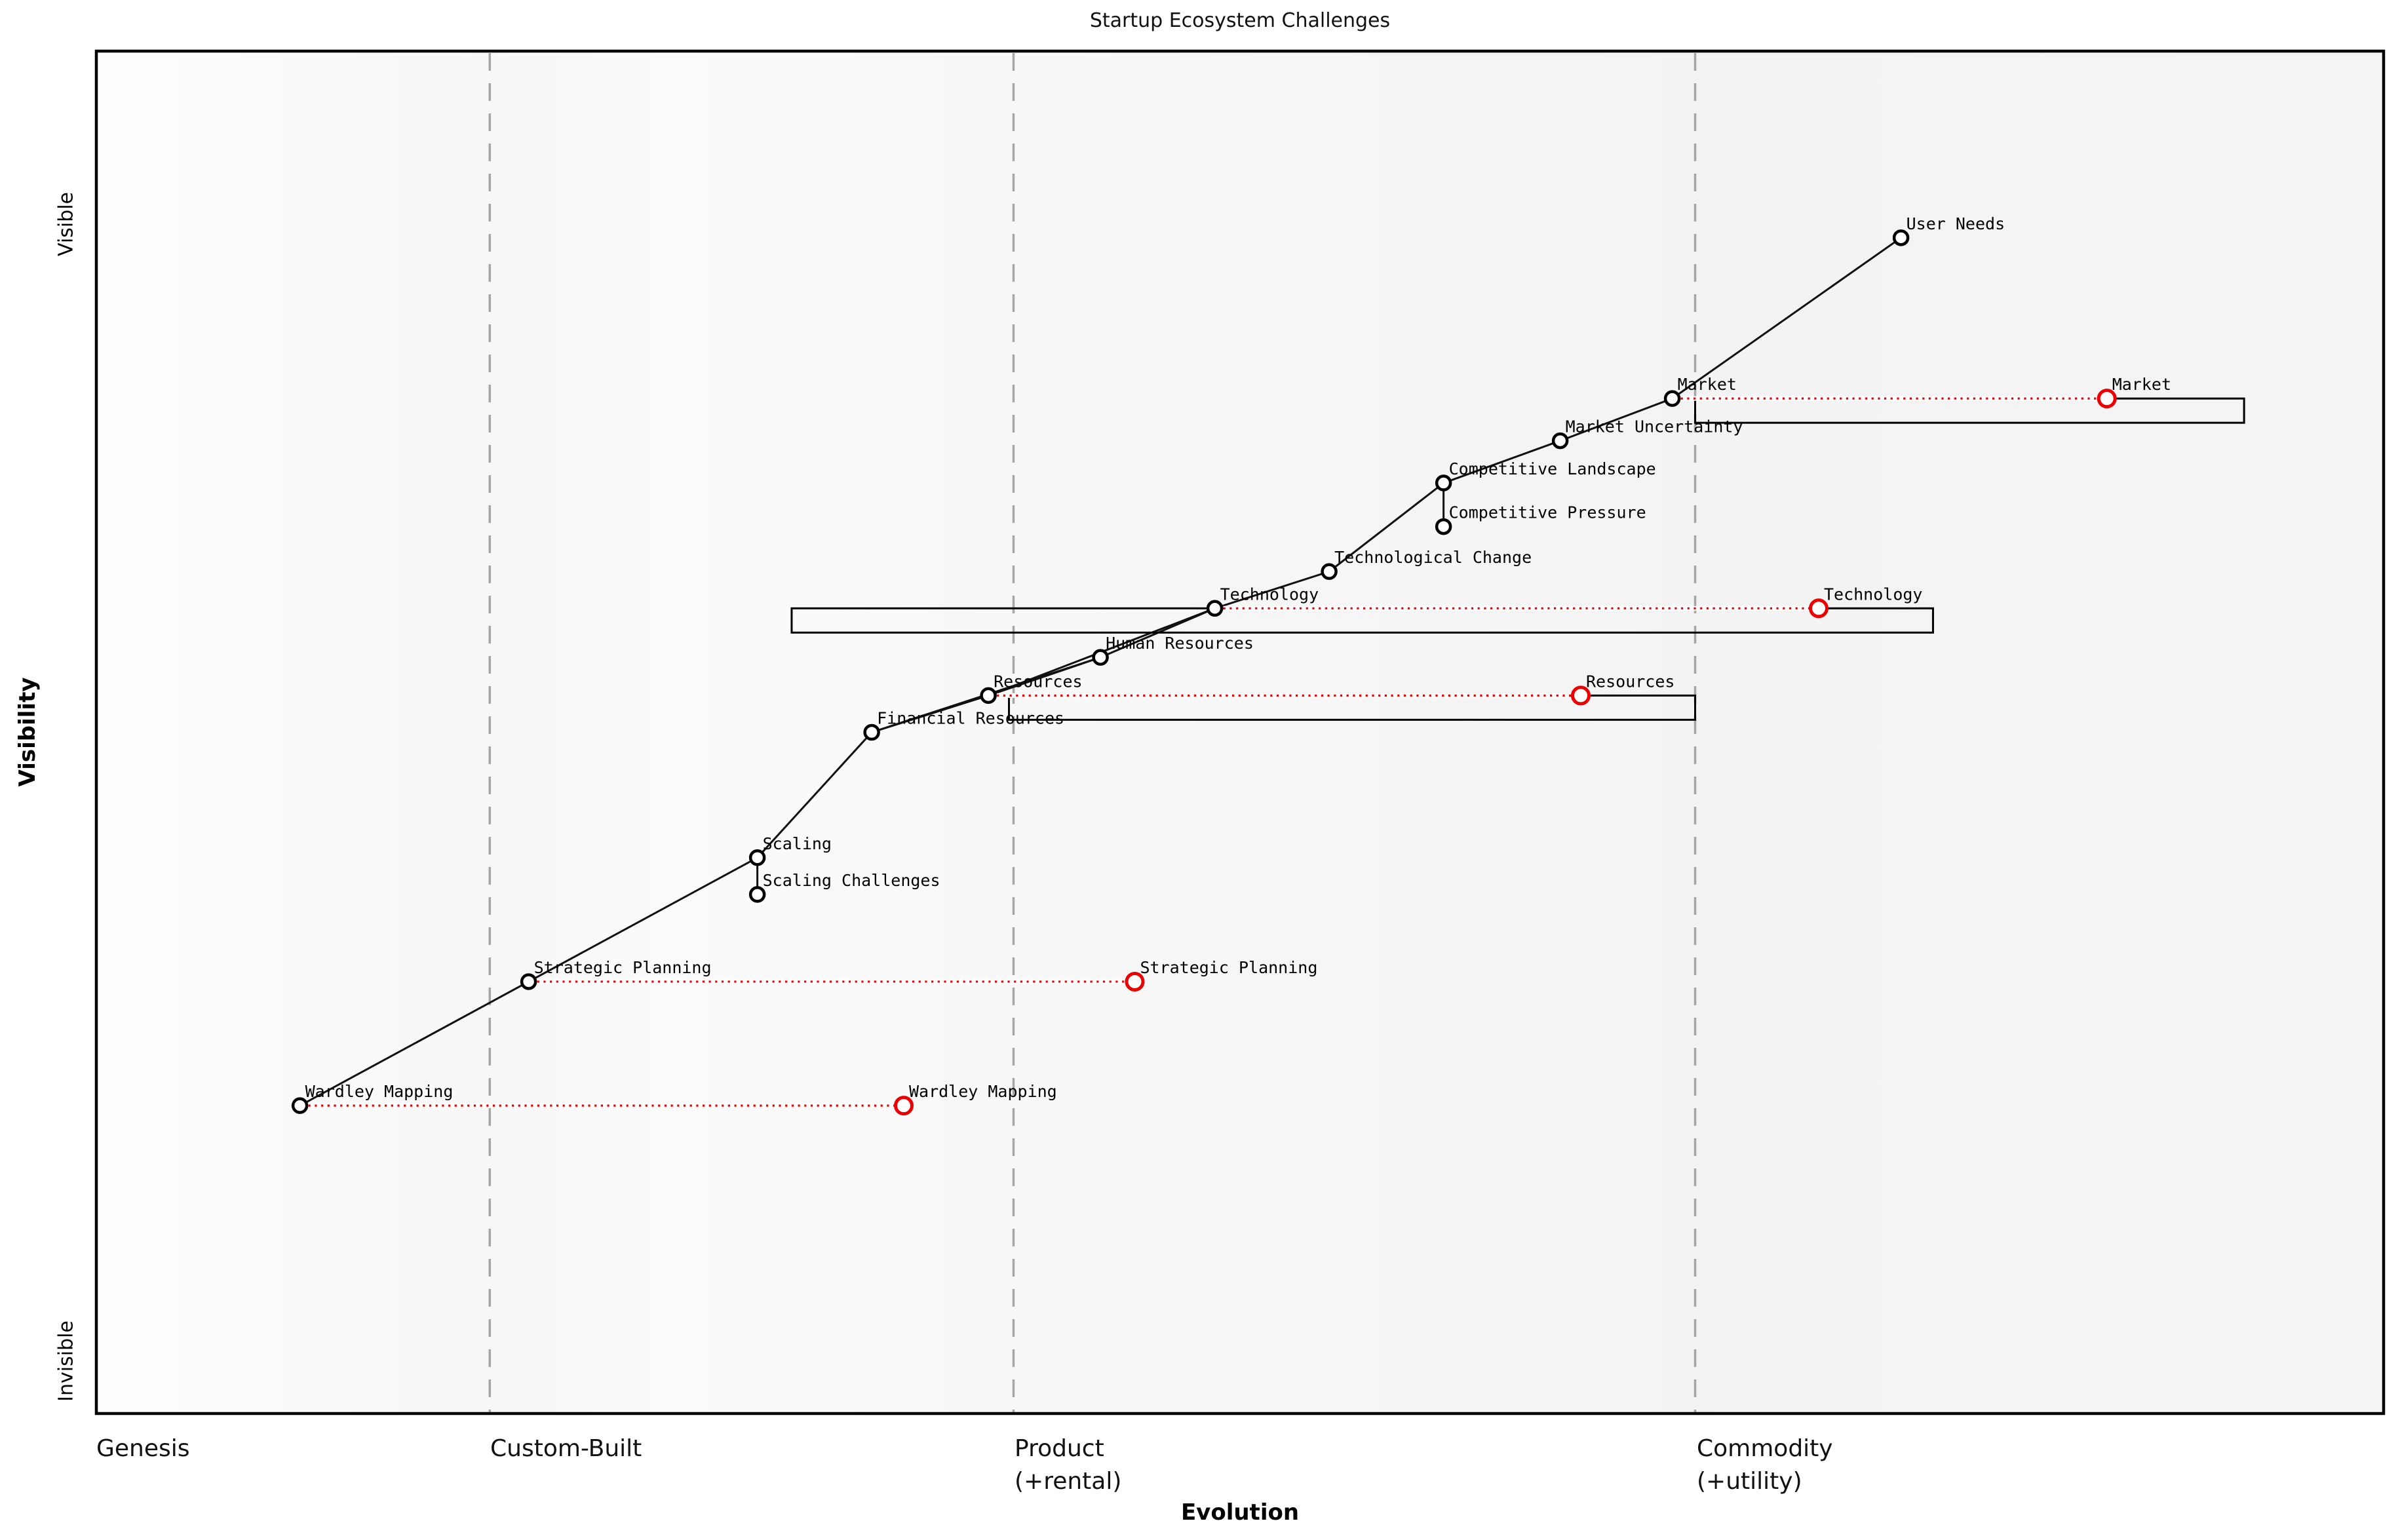  What do you see at coordinates (2107, 399) in the screenshot?
I see `evolved-node-market` at bounding box center [2107, 399].